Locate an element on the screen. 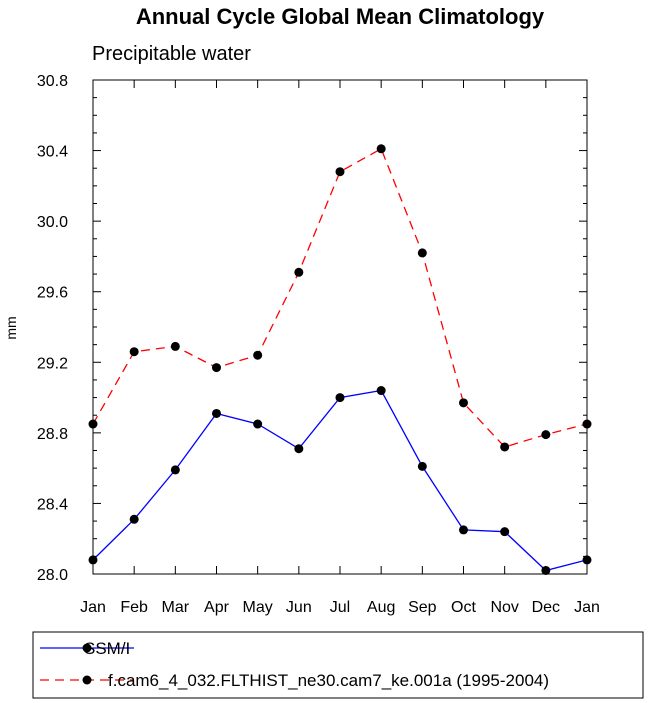  legend-label-series-1: SSM/I is located at coordinates (107, 648).